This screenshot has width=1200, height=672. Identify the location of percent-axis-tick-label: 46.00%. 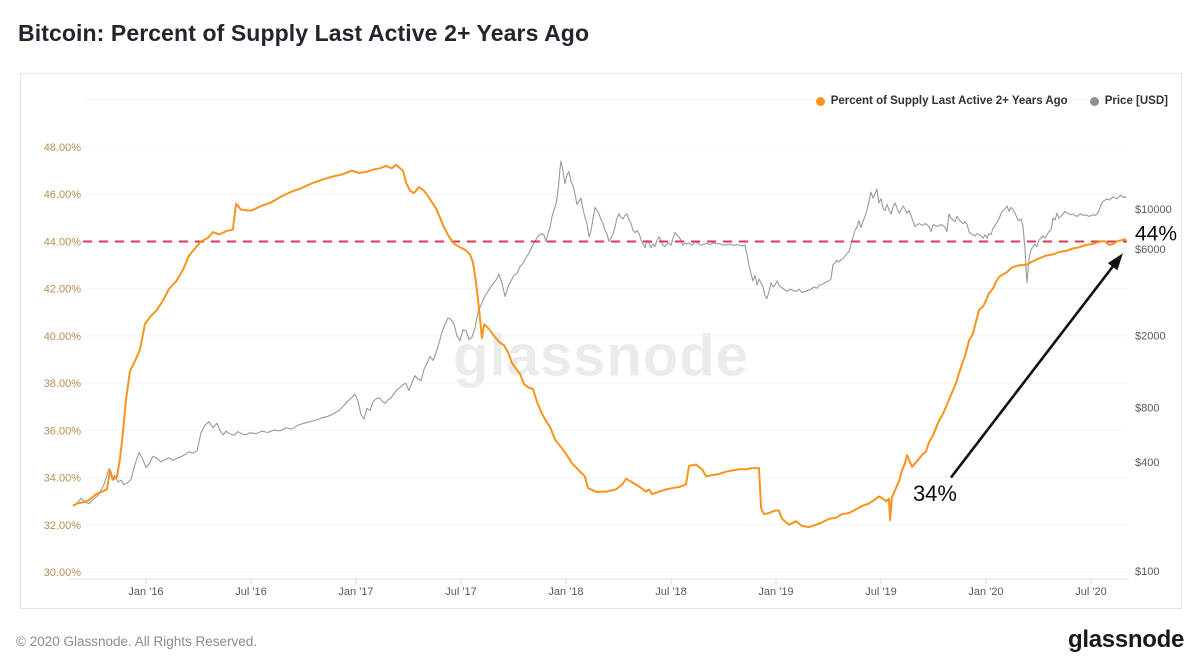
(63, 195).